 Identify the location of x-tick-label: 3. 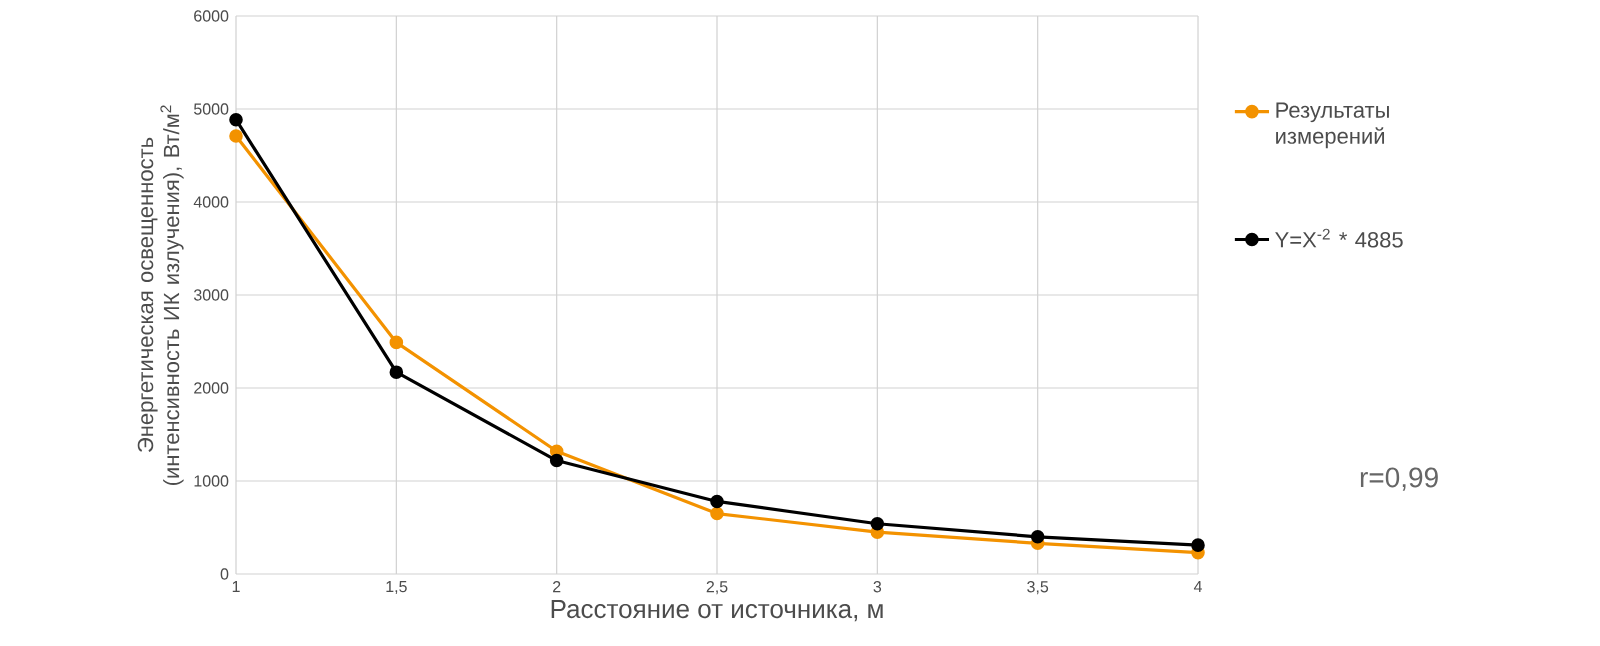
(877, 587).